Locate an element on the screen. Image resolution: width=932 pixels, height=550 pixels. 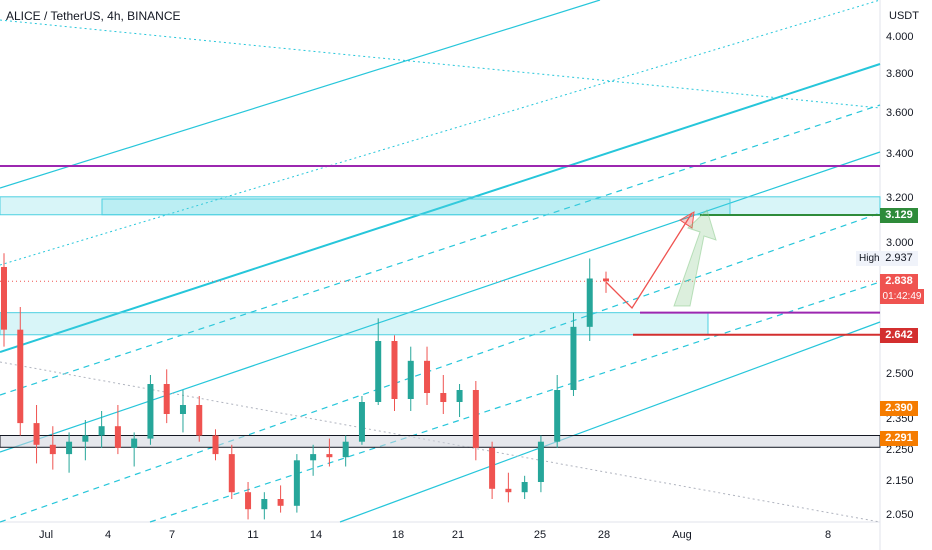
x-tick-label: 11 is located at coordinates (253, 535).